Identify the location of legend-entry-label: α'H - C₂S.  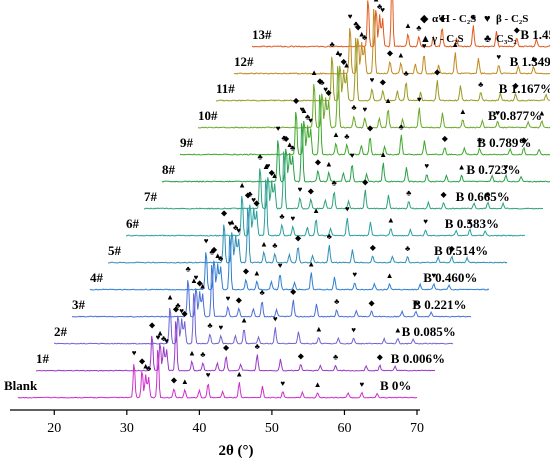
(454, 19).